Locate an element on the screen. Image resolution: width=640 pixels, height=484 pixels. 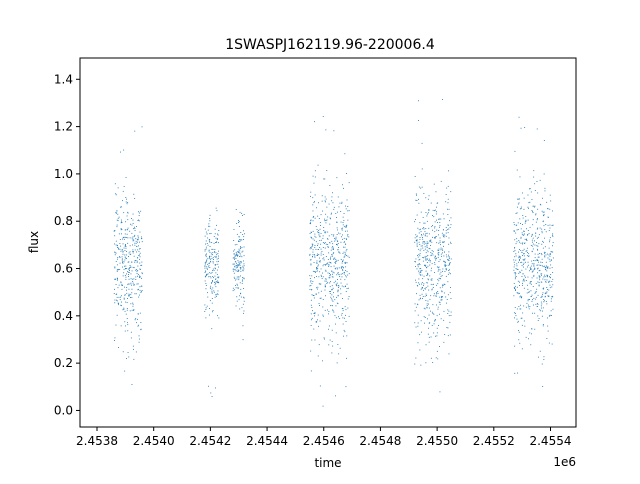
x-tick-label: 2.4550 is located at coordinates (437, 441).